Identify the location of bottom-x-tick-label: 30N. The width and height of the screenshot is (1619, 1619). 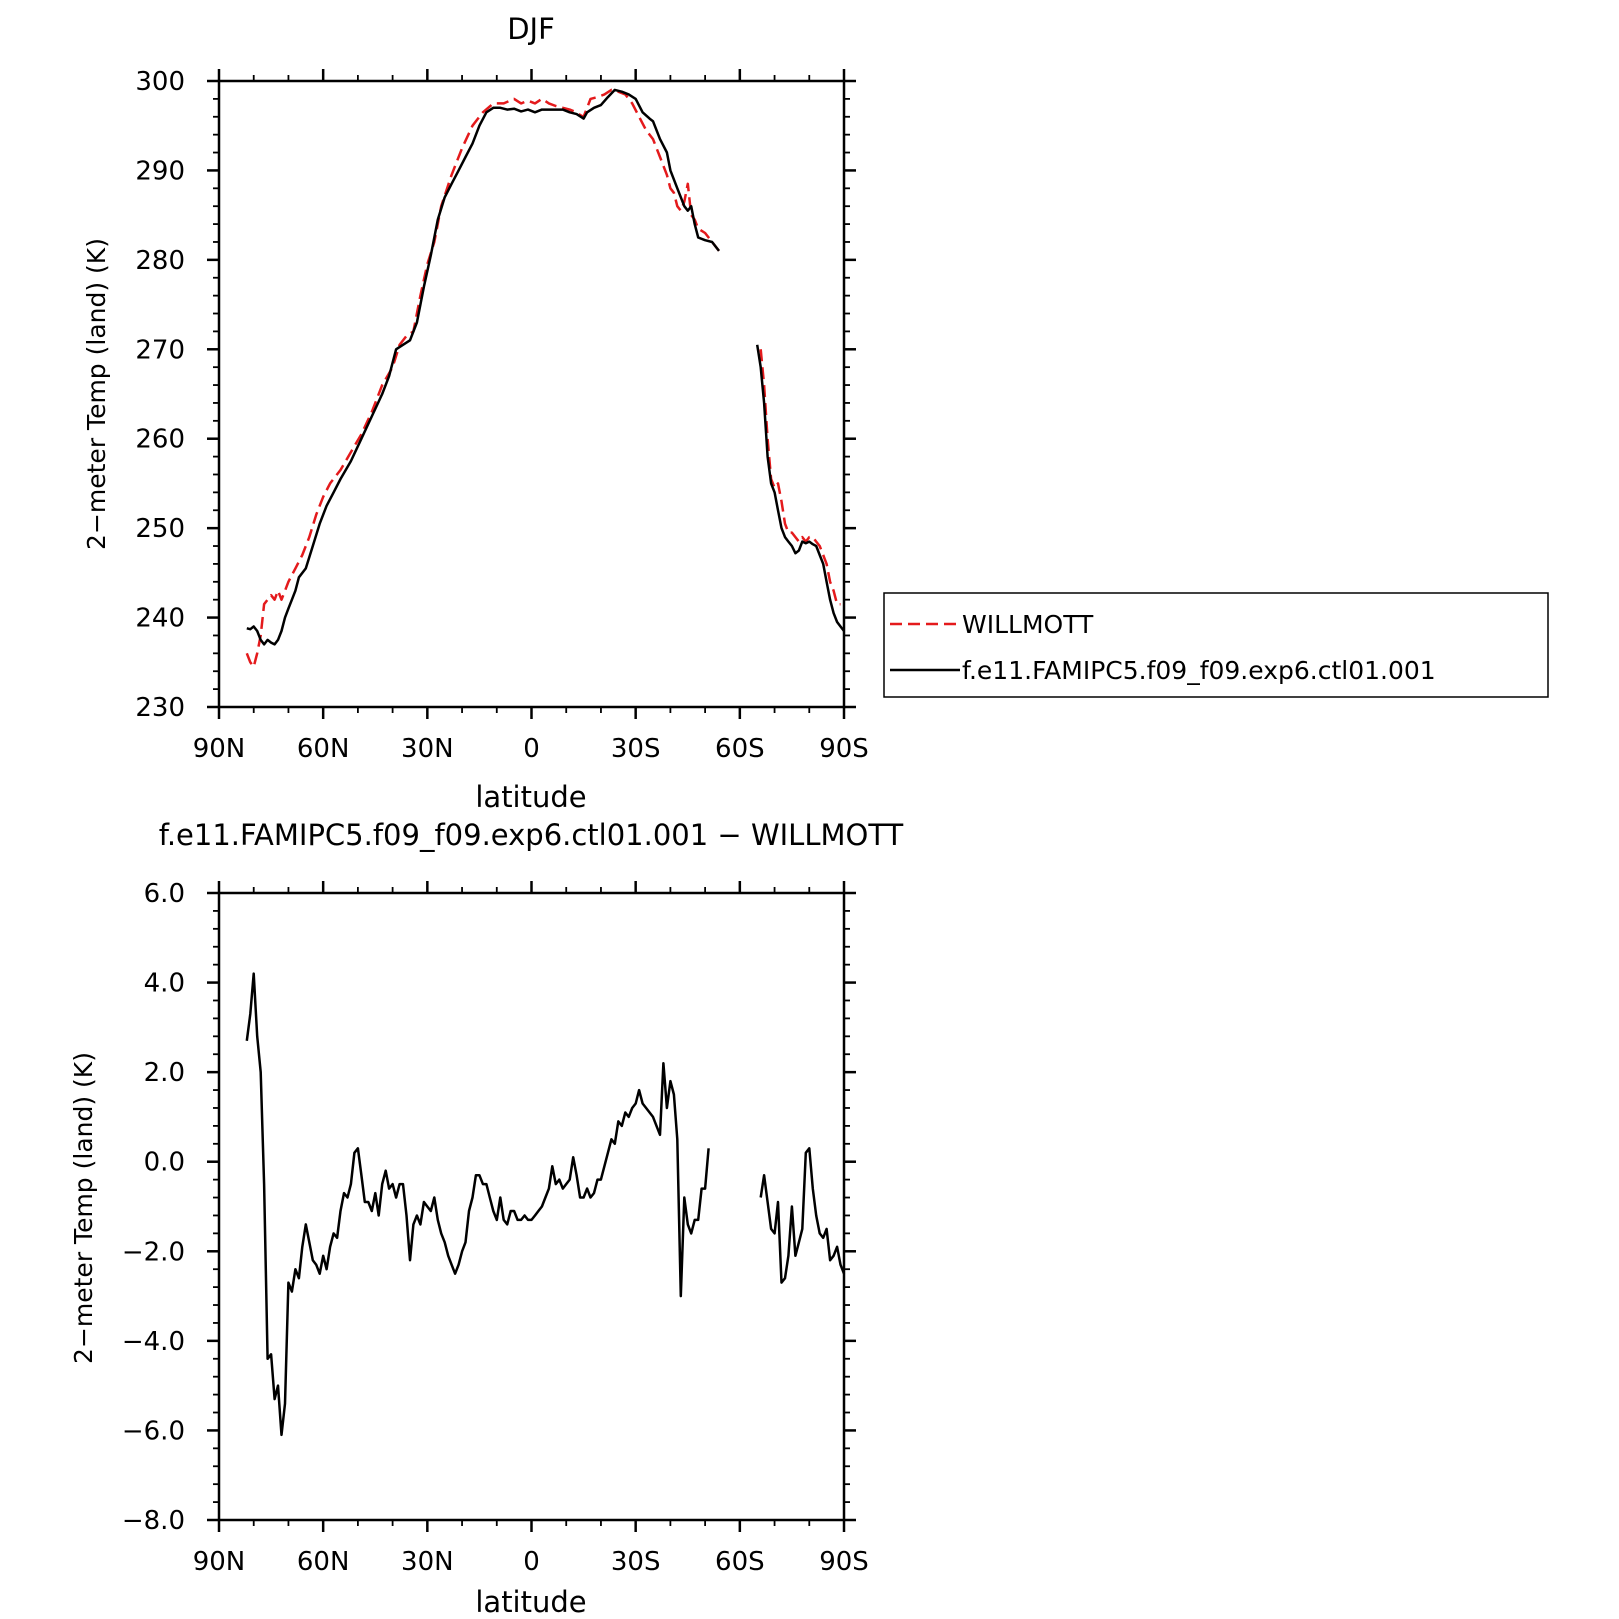
(427, 1562).